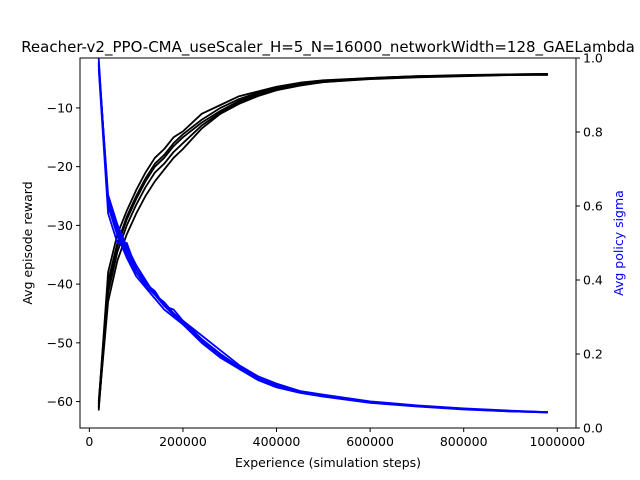 The image size is (640, 480). What do you see at coordinates (557, 441) in the screenshot?
I see `x-tick-label: 1000000` at bounding box center [557, 441].